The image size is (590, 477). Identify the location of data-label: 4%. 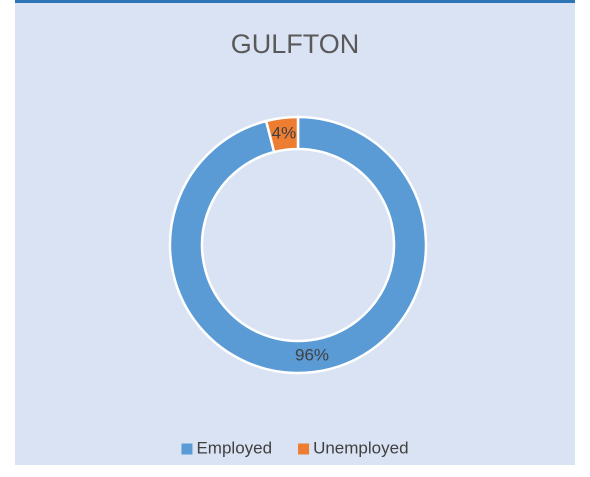
(284, 132).